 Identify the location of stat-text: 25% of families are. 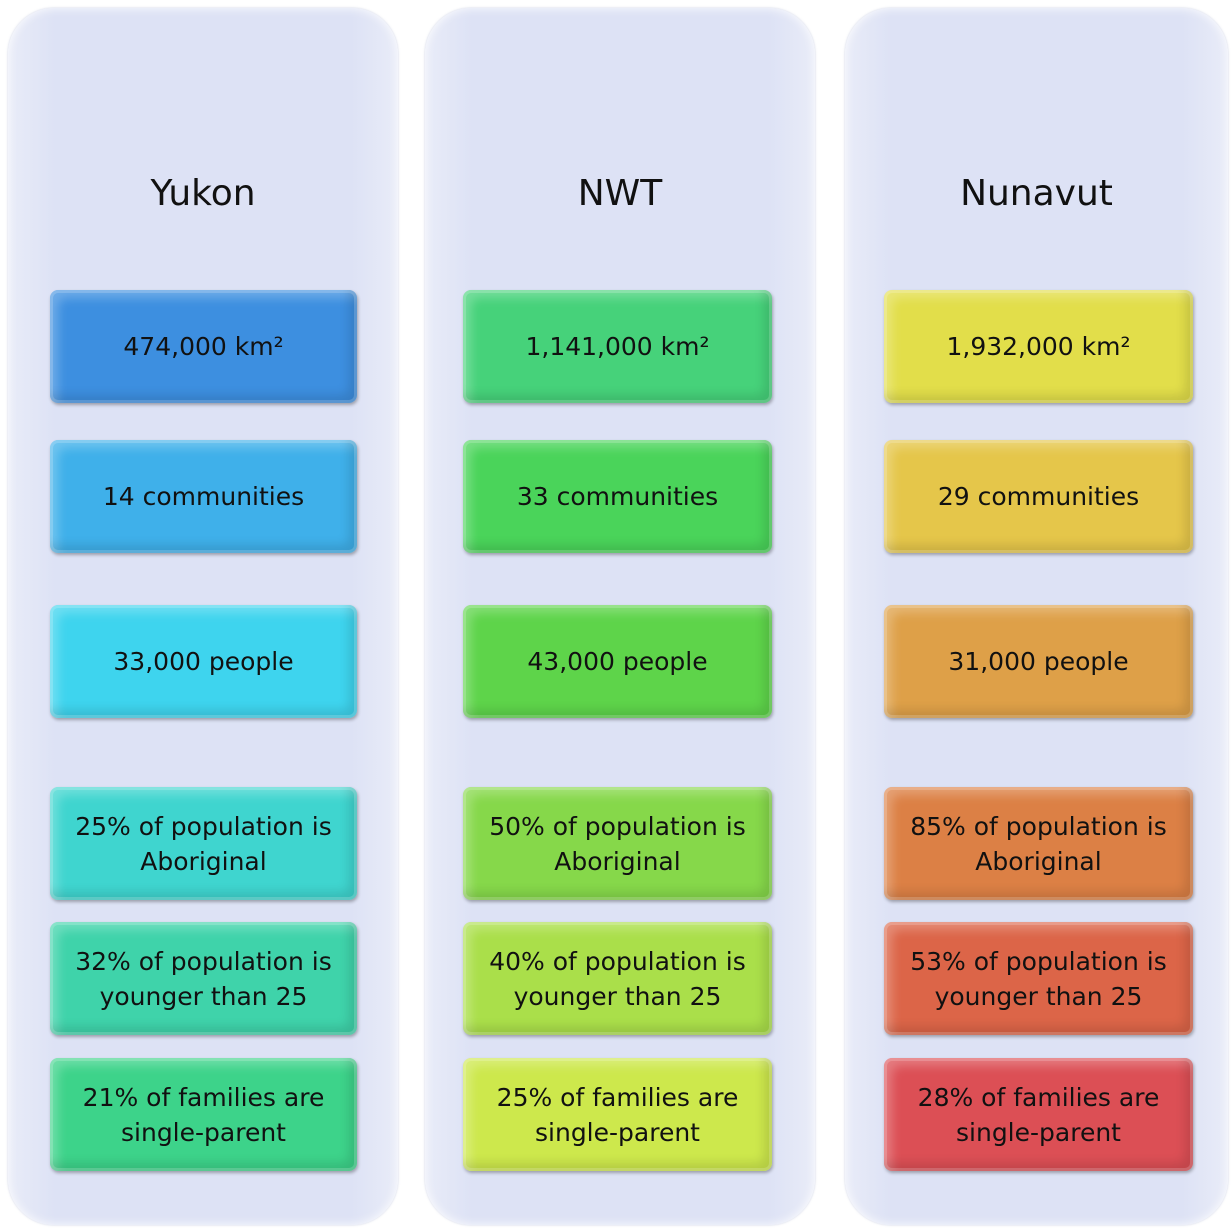
(617, 1097).